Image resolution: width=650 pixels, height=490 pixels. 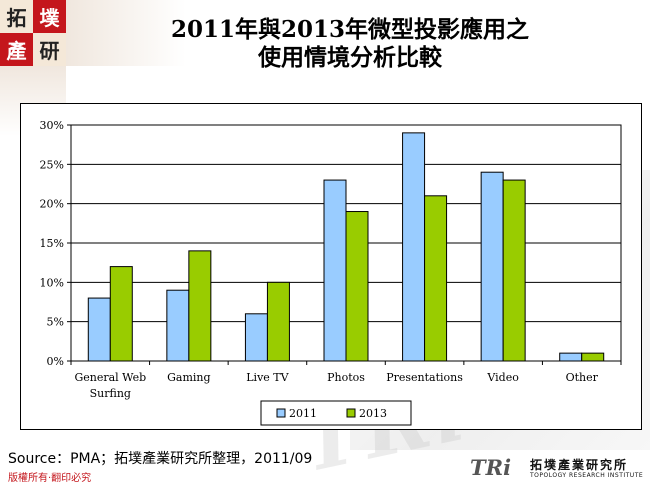 What do you see at coordinates (49, 16) in the screenshot?
I see `logo-char: 墣` at bounding box center [49, 16].